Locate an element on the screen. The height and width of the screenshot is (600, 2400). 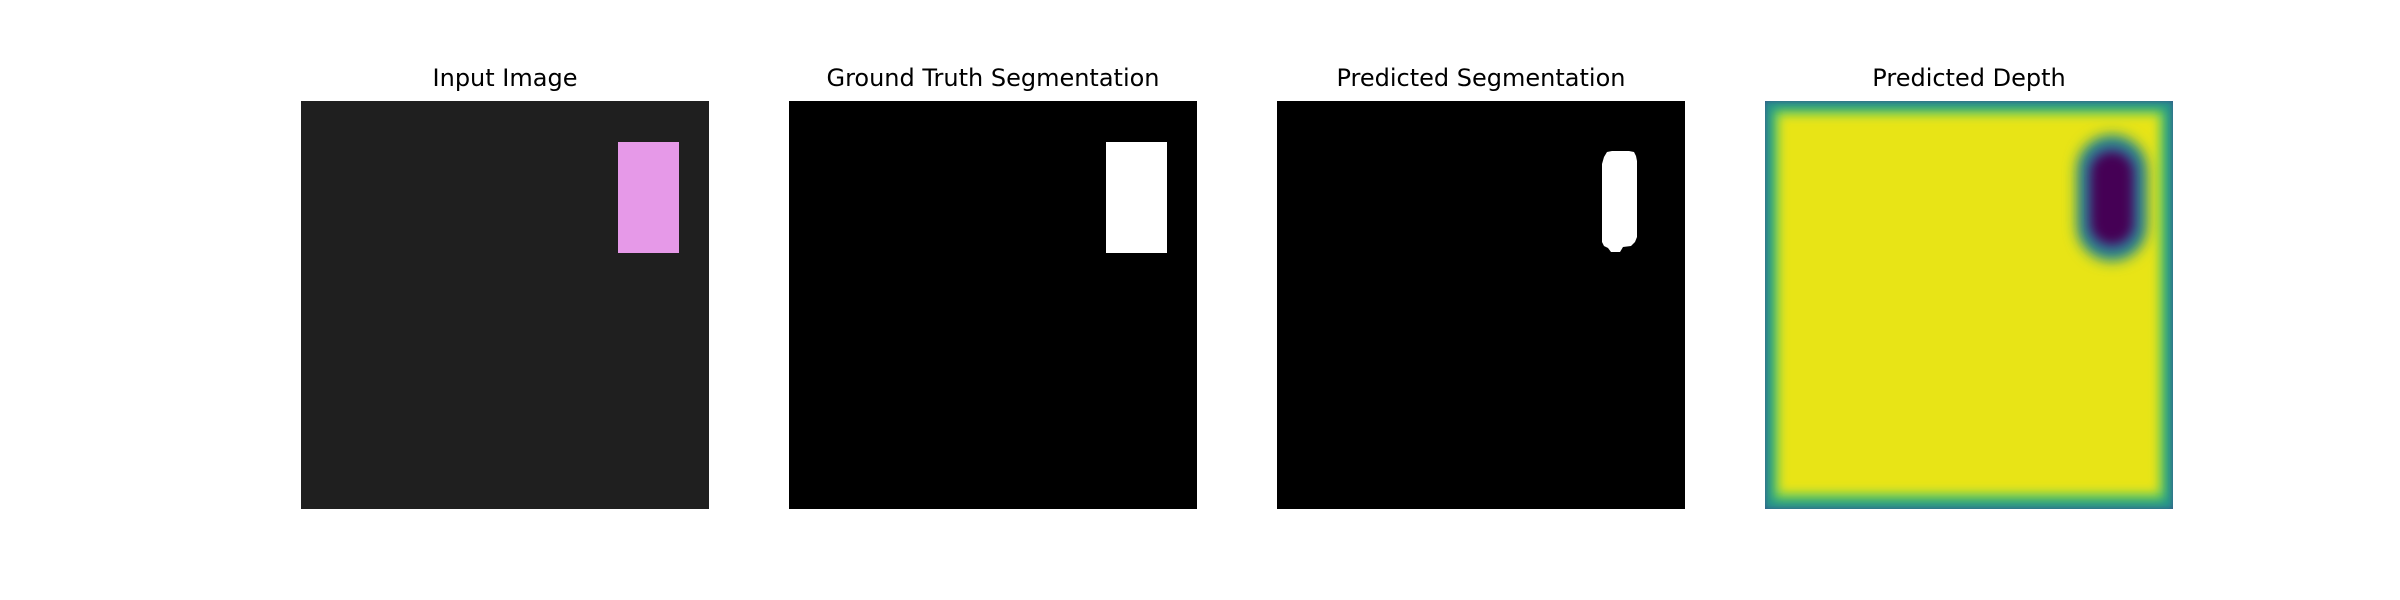
ground-truth-mask is located at coordinates (993, 305).